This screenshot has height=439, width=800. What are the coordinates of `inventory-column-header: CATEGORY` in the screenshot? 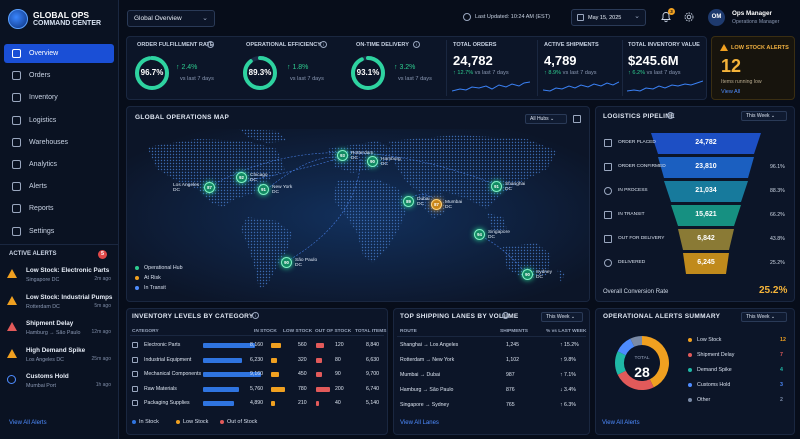 It's located at (145, 331).